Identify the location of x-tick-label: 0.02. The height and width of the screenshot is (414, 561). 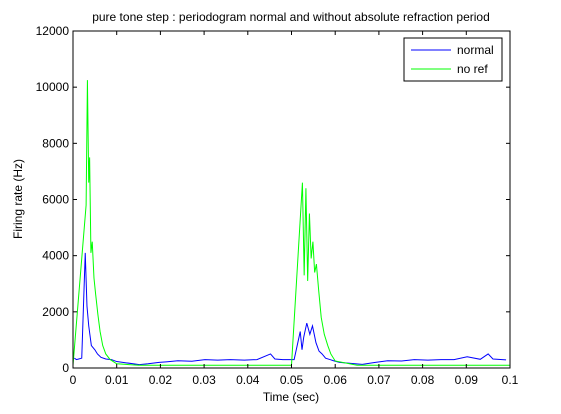
(161, 380).